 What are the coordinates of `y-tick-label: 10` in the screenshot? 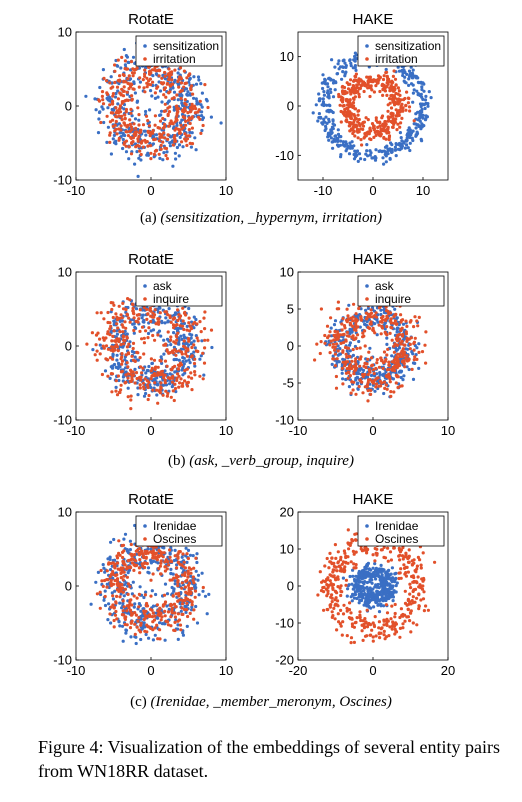 It's located at (287, 272).